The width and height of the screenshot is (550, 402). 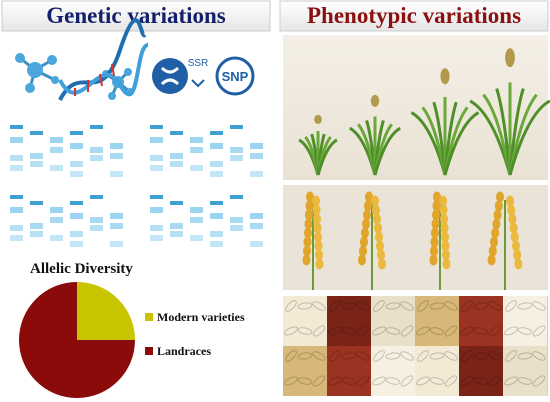 I want to click on panicle, so click(x=445, y=76).